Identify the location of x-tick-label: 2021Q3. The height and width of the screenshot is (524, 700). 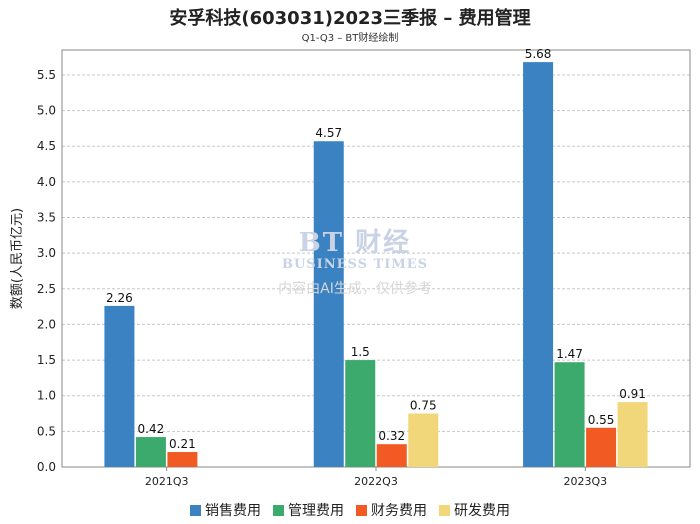
(167, 481).